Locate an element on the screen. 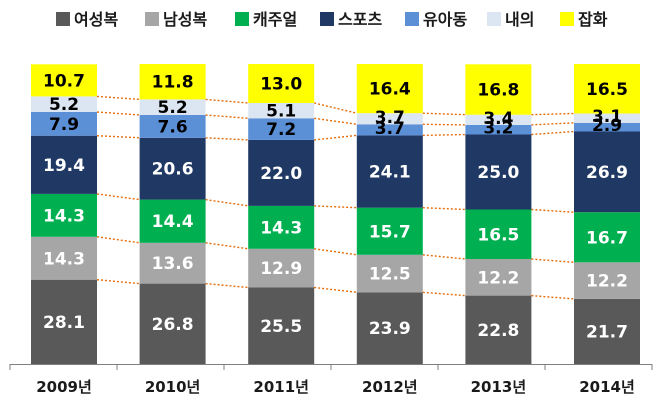 Image resolution: width=662 pixels, height=402 pixels. value-label-1-1: 13.6 is located at coordinates (173, 264).